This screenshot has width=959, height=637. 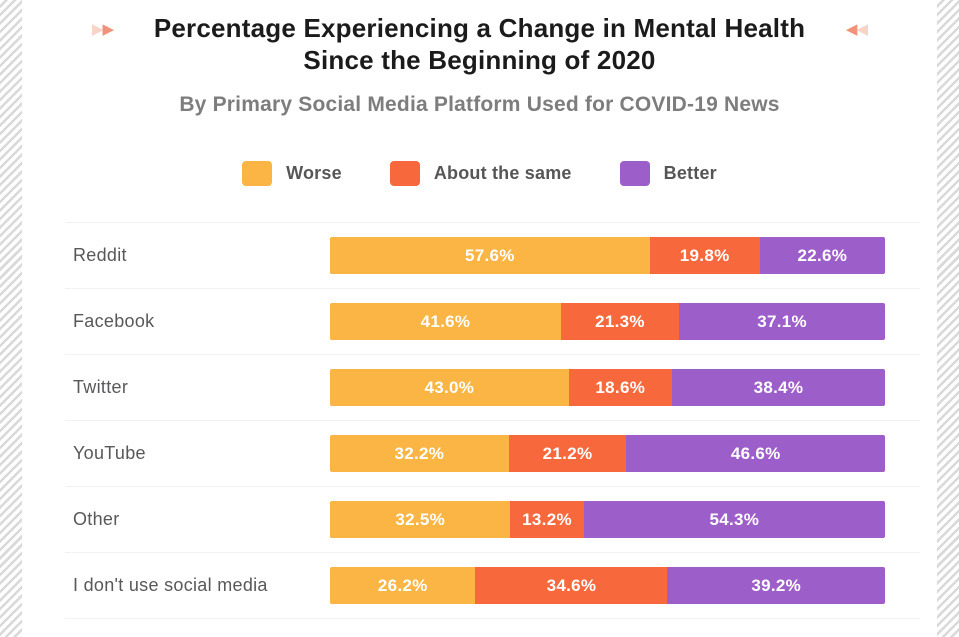 What do you see at coordinates (755, 454) in the screenshot?
I see `bar-segment-better: 46.6%` at bounding box center [755, 454].